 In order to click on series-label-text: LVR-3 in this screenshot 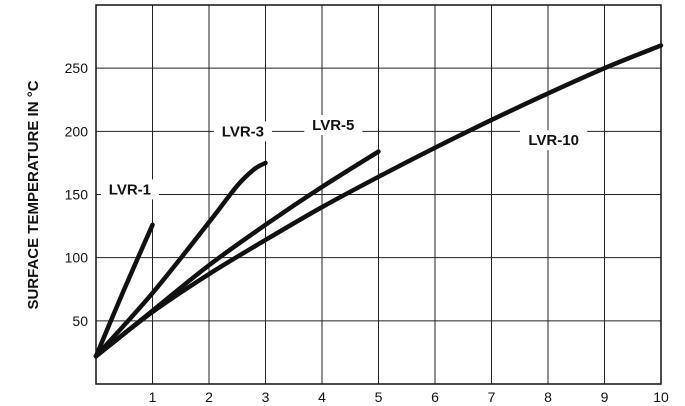, I will do `click(243, 131)`.